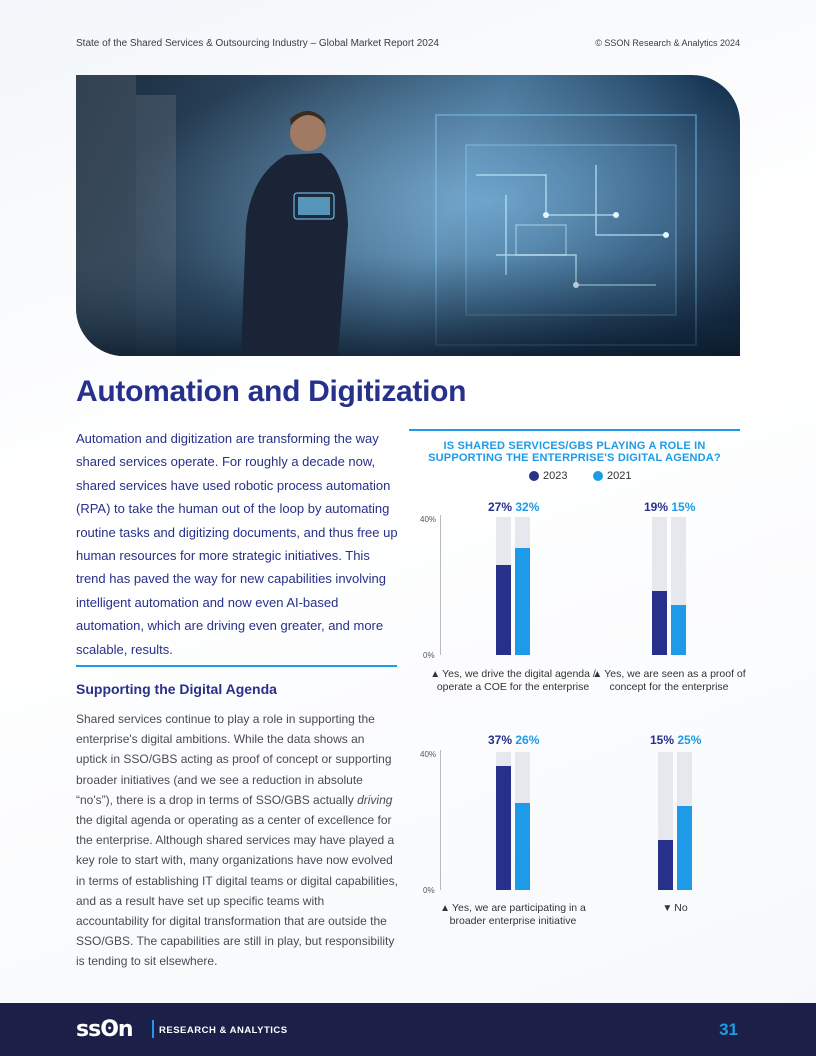 Image resolution: width=816 pixels, height=1056 pixels. What do you see at coordinates (105, 1029) in the screenshot?
I see `sson-logo: ssʘn` at bounding box center [105, 1029].